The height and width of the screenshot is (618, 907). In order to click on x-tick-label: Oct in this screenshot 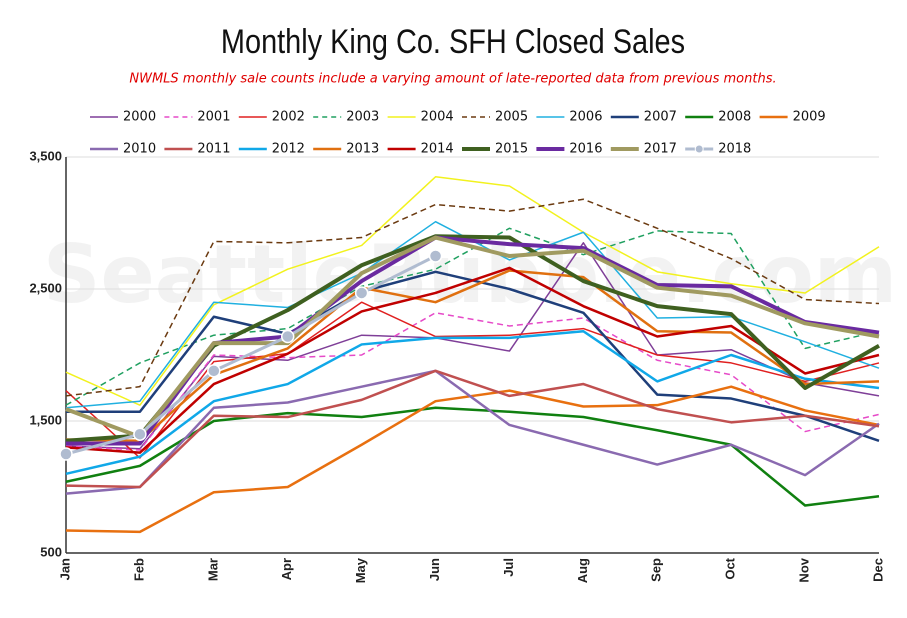, I will do `click(730, 568)`.